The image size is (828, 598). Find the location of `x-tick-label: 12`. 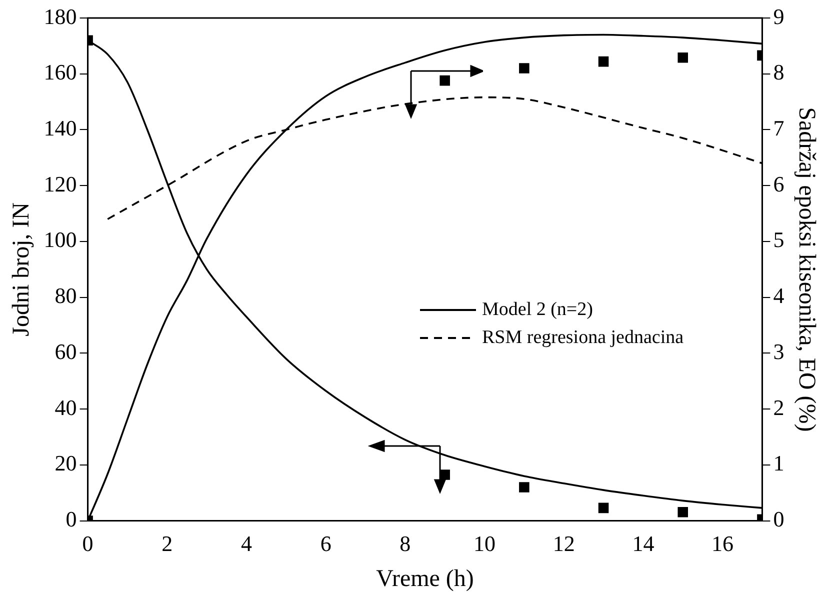

x-tick-label: 12 is located at coordinates (563, 543).